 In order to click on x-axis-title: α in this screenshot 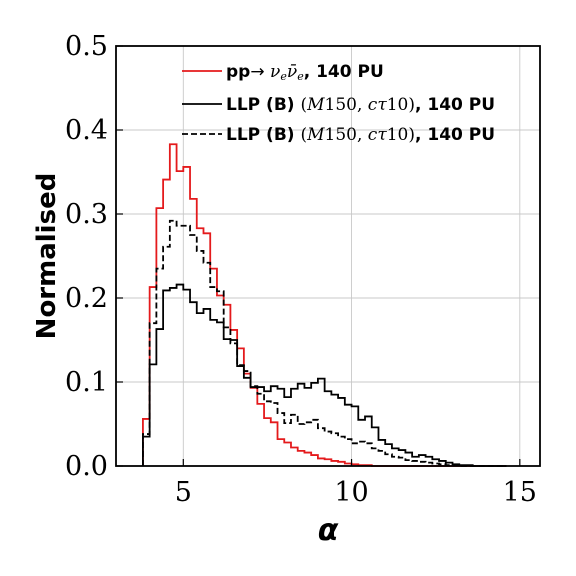, I will do `click(328, 530)`.